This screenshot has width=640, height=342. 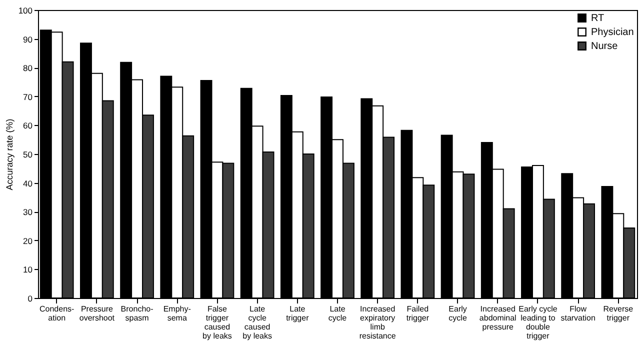 I want to click on x-tick-label: Emphy- sema, so click(x=177, y=313).